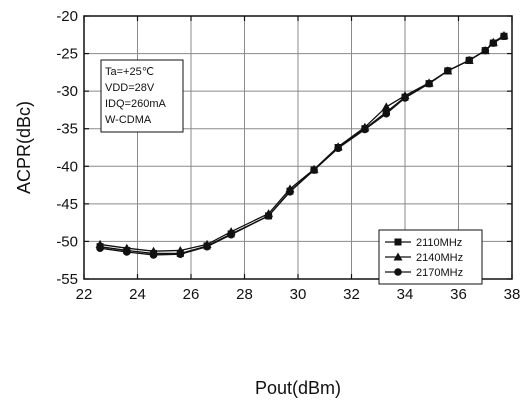 The width and height of the screenshot is (523, 401). What do you see at coordinates (67, 16) in the screenshot?
I see `y-tick-label: -20` at bounding box center [67, 16].